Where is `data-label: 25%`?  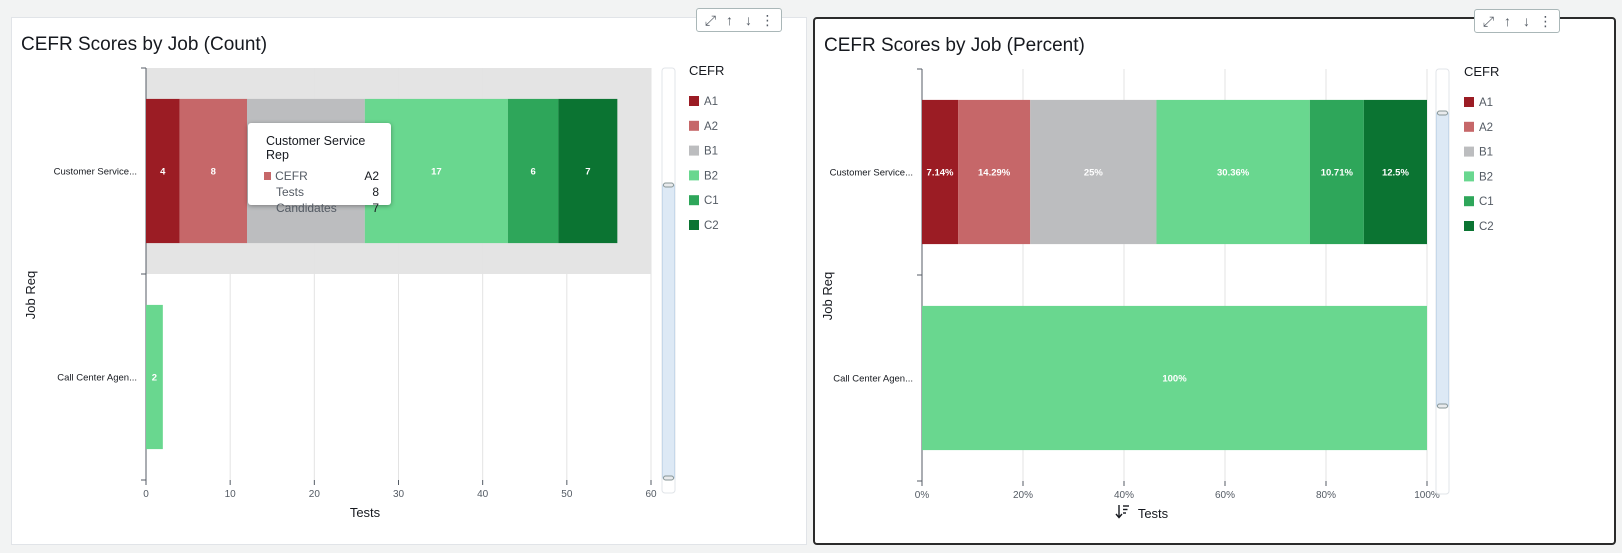 data-label: 25% is located at coordinates (1094, 173).